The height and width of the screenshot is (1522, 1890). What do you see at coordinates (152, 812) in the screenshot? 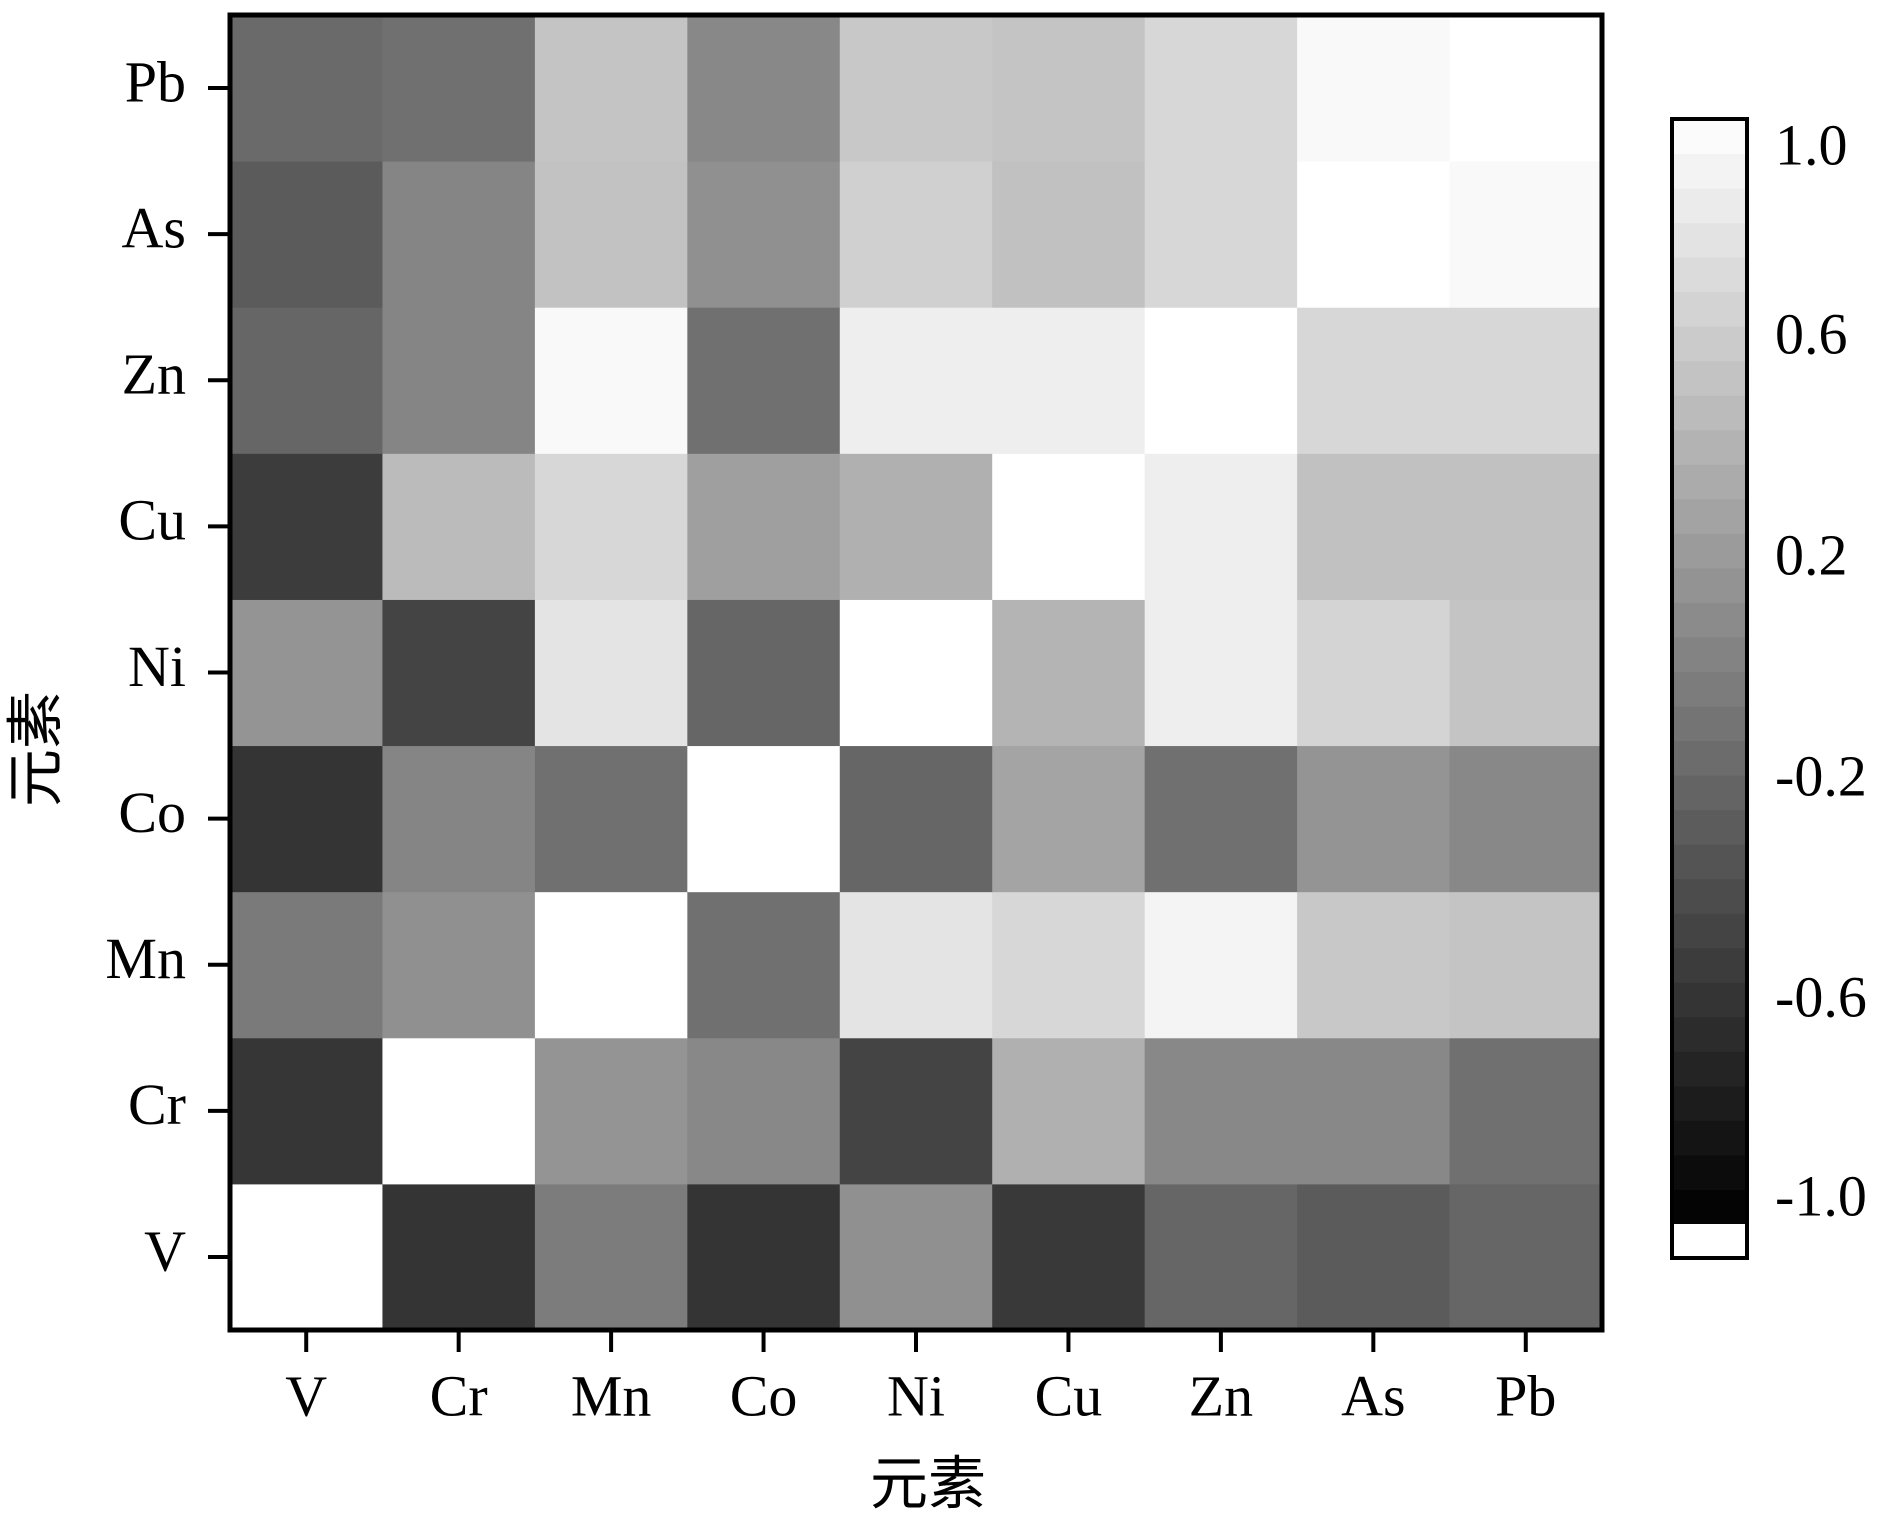
I see `y-tick-label: Co` at bounding box center [152, 812].